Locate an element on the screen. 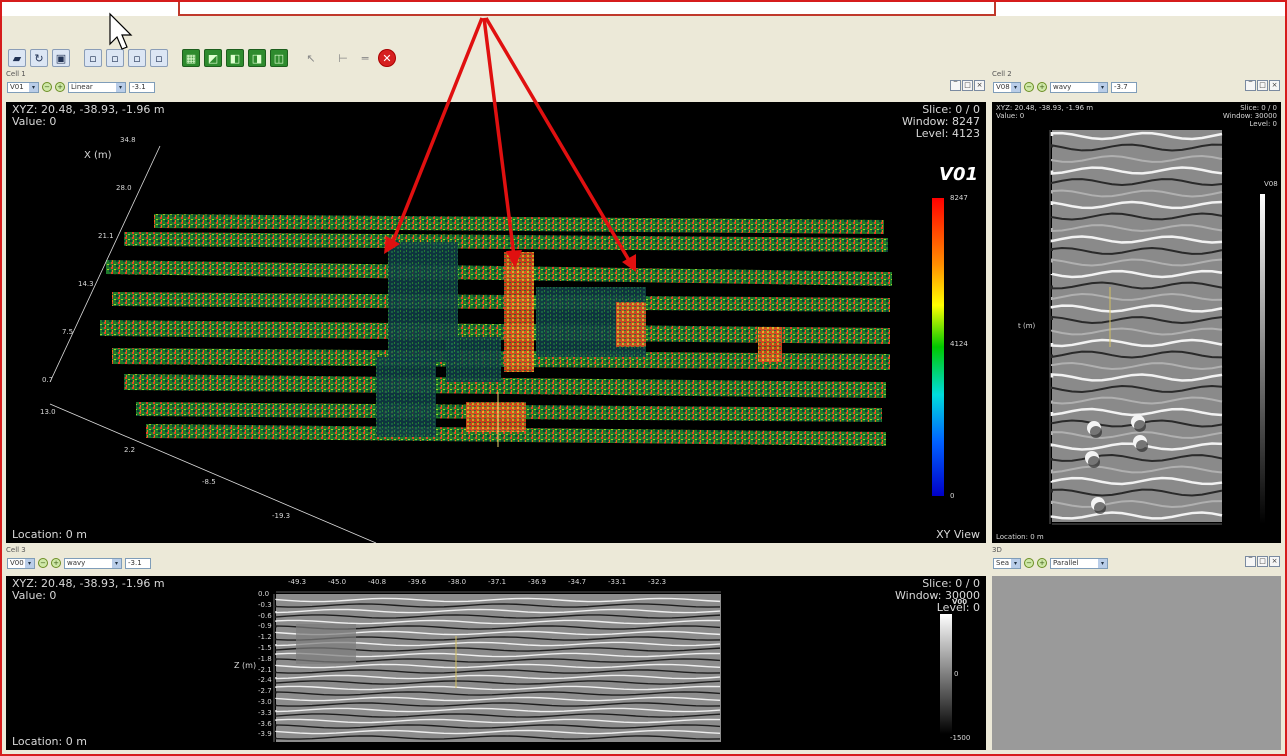 This screenshot has width=1287, height=756. profile-z-tick-label: -0.6 is located at coordinates (265, 616).